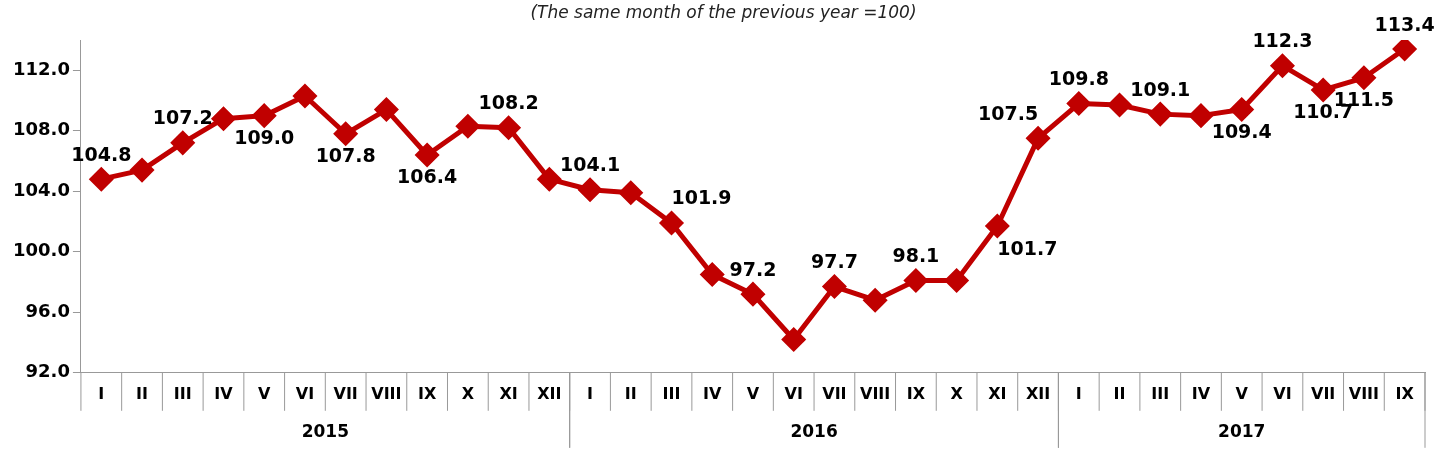 Image resolution: width=1447 pixels, height=471 pixels. I want to click on data-label: 109.1, so click(1160, 88).